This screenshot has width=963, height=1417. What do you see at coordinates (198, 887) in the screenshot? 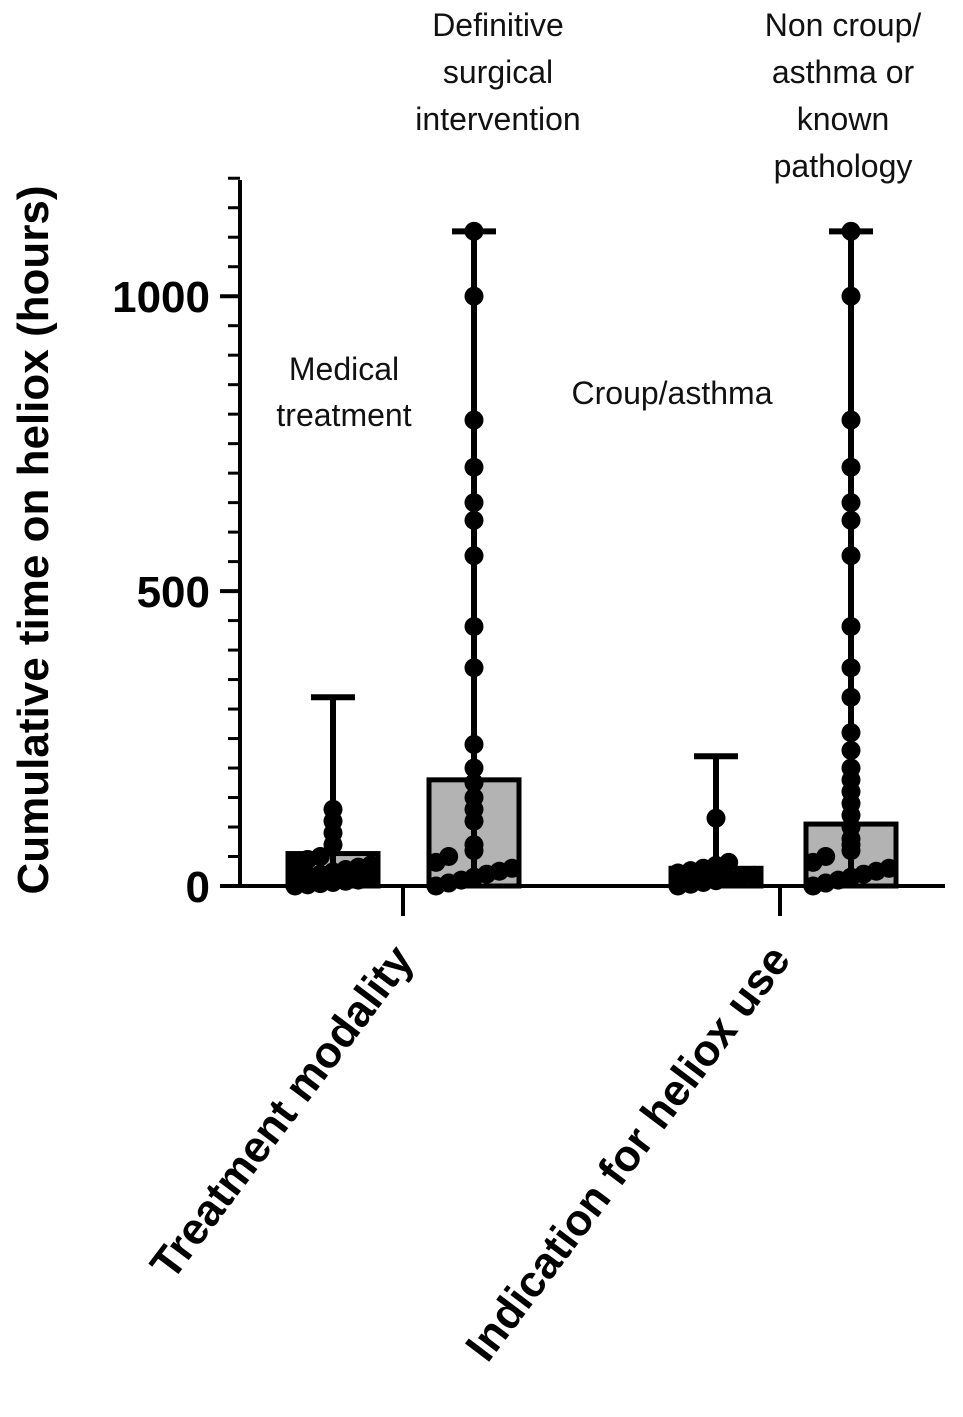
I see `y-tick-label: 0` at bounding box center [198, 887].